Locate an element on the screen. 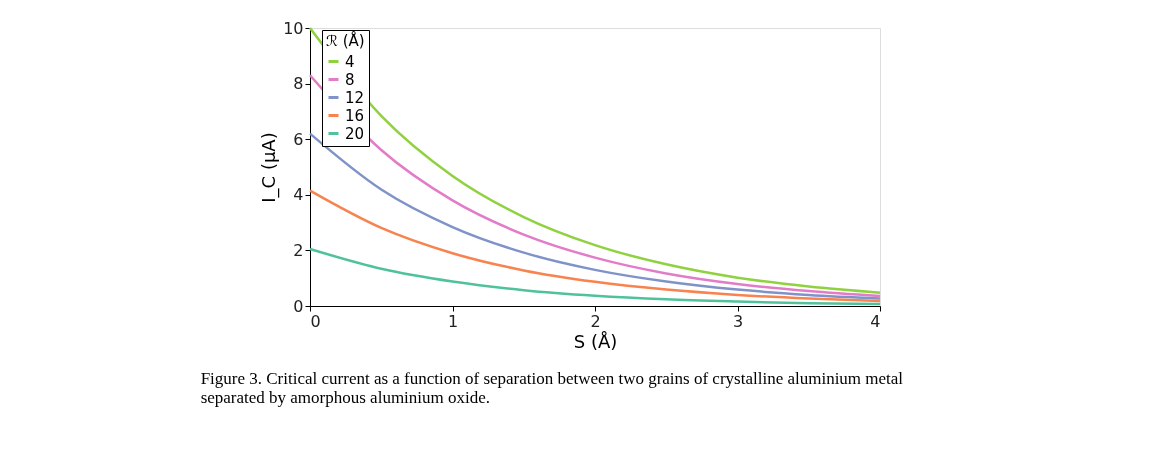 Image resolution: width=1165 pixels, height=470 pixels. y-tick-label: 4 is located at coordinates (298, 195).